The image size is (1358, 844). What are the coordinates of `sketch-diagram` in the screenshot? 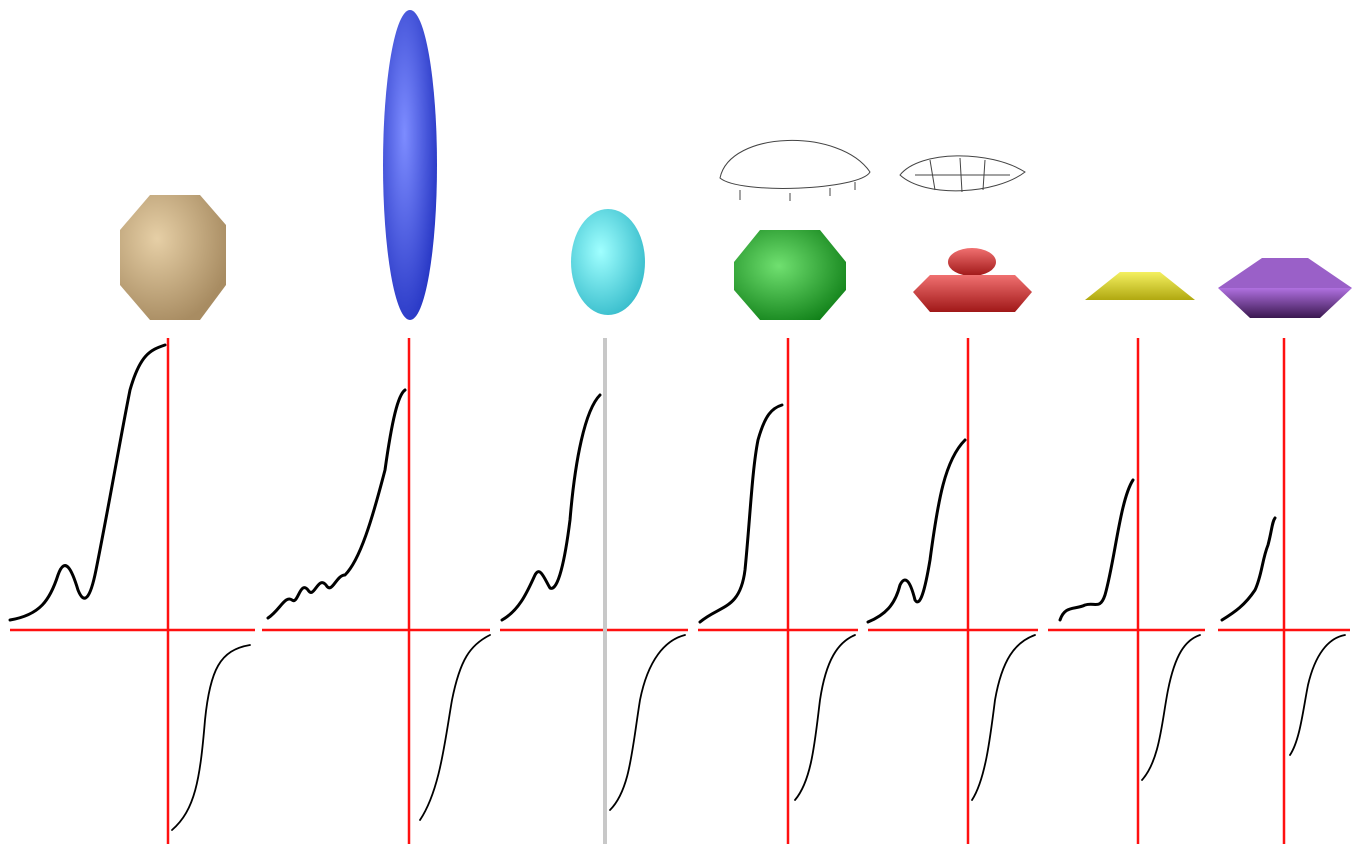 It's located at (962, 174).